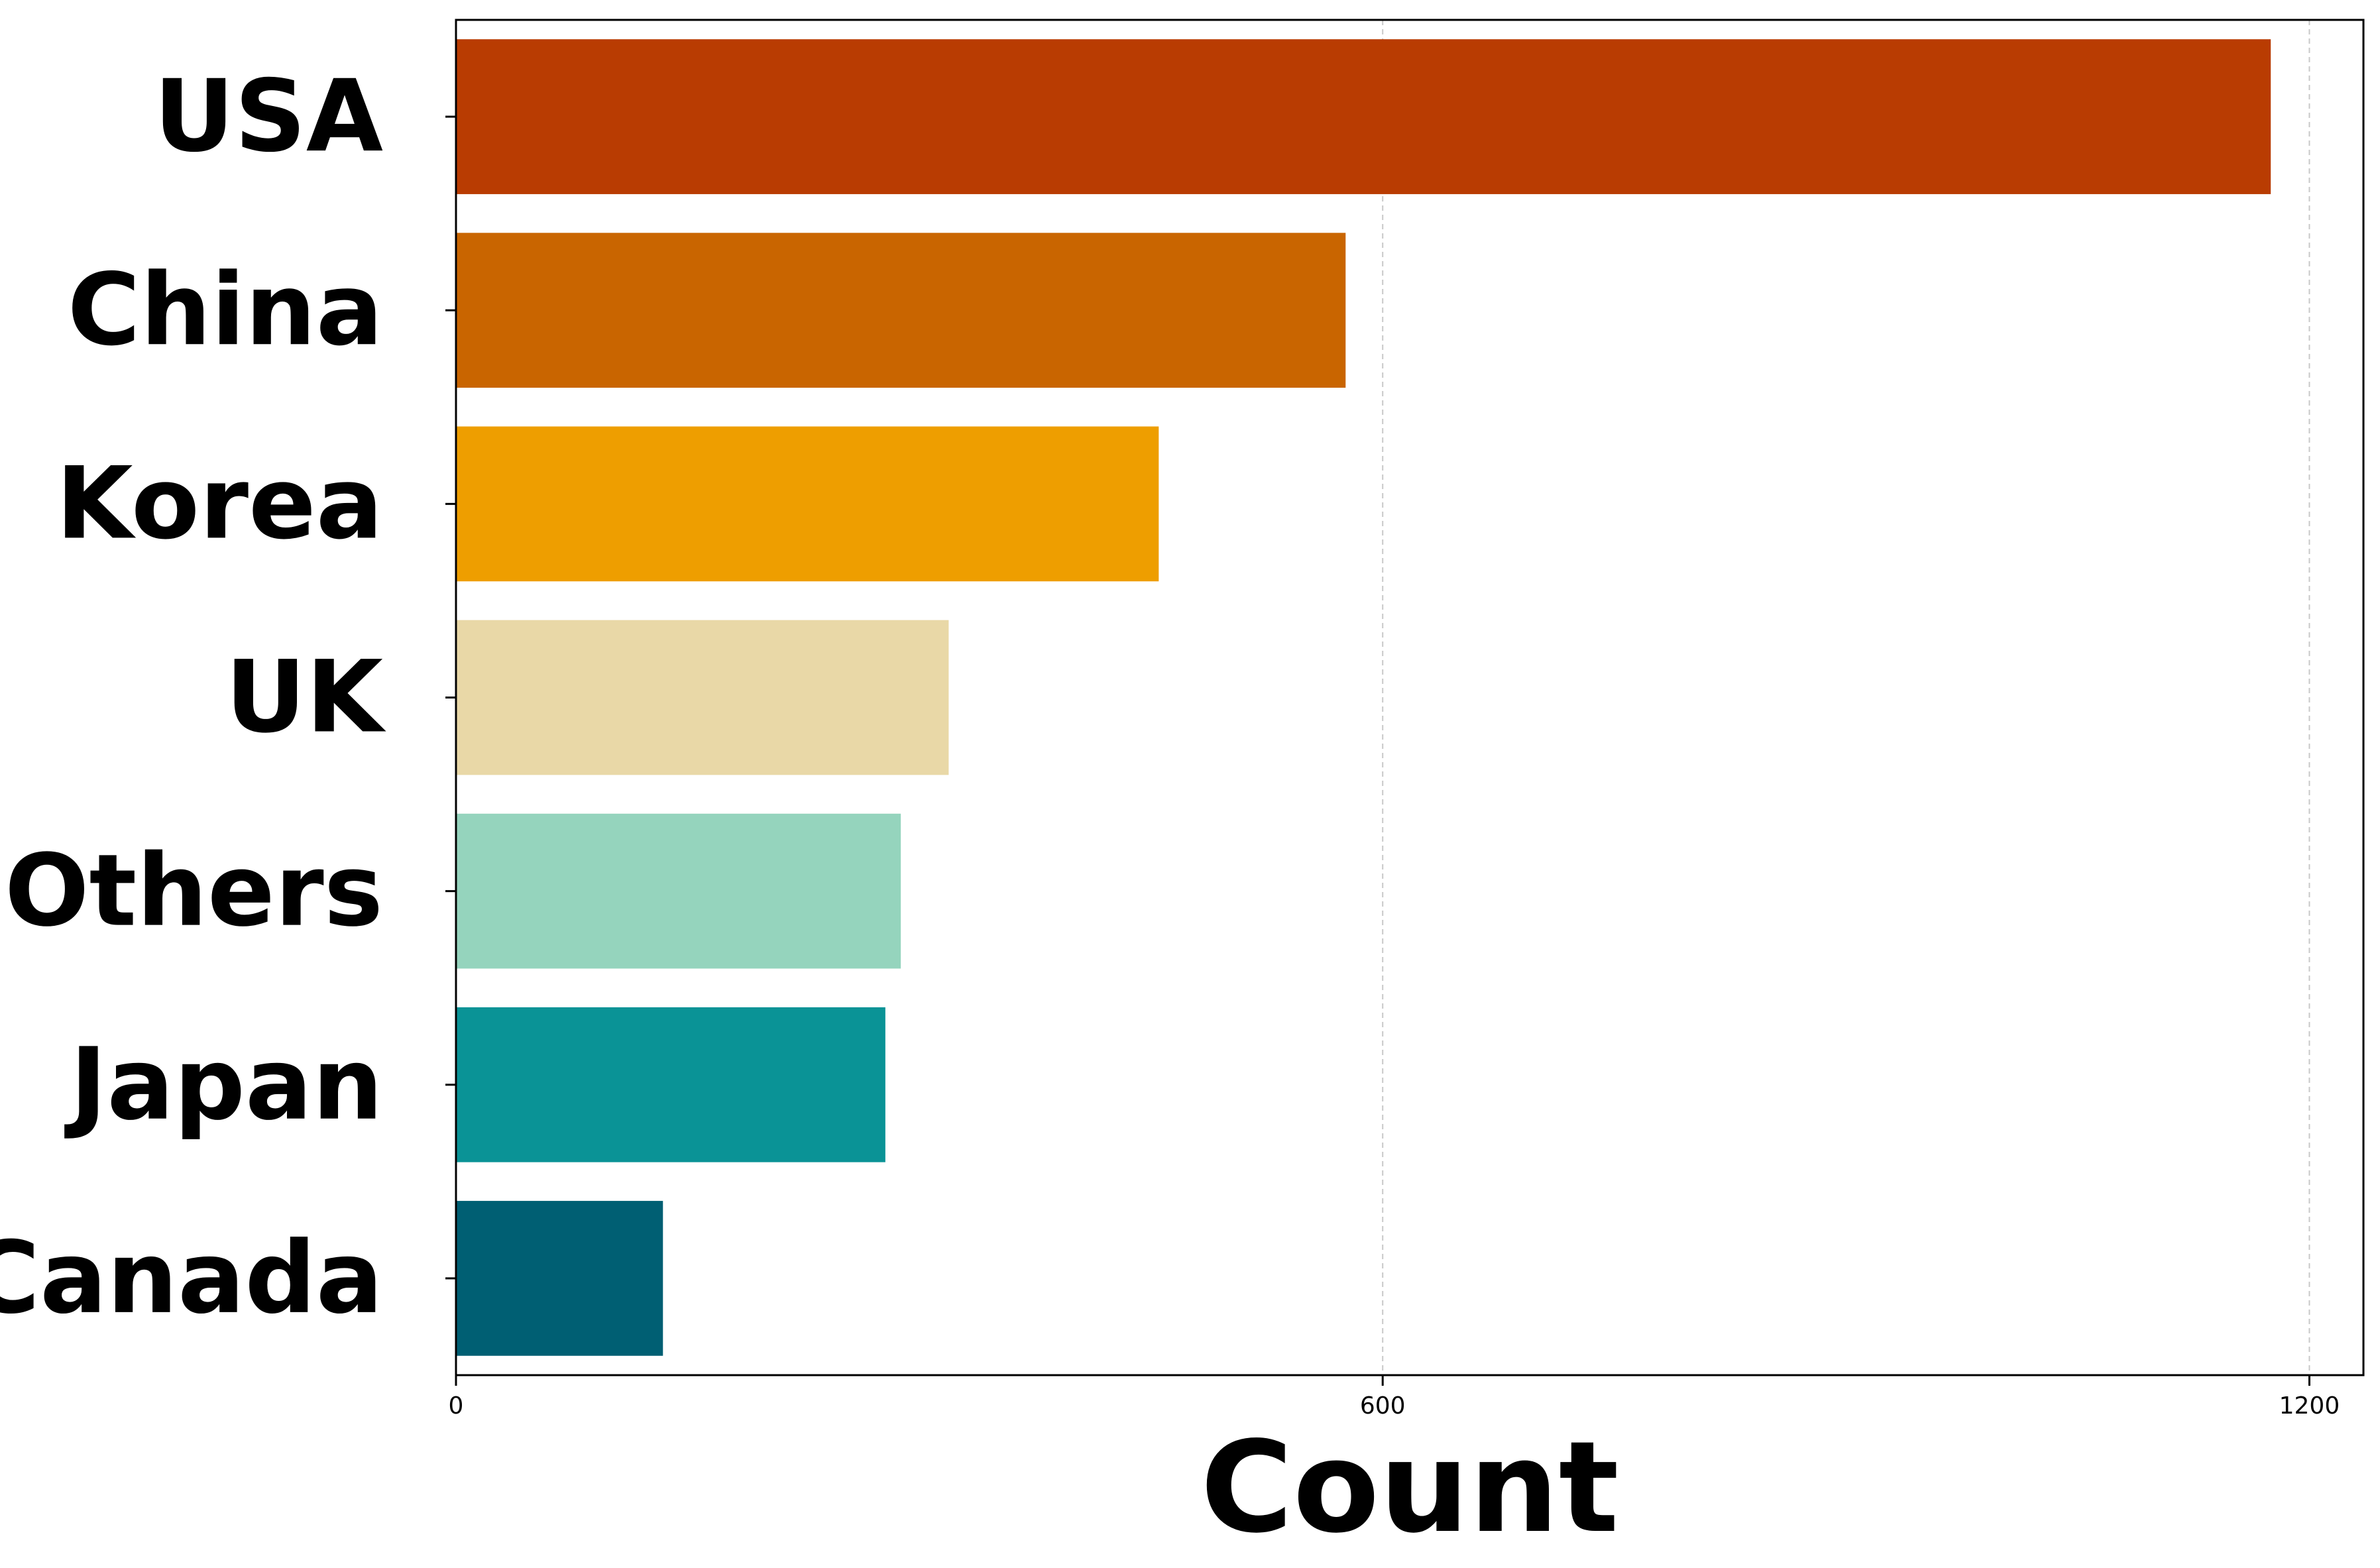  Describe the element at coordinates (807, 504) in the screenshot. I see `bar-korea` at that location.